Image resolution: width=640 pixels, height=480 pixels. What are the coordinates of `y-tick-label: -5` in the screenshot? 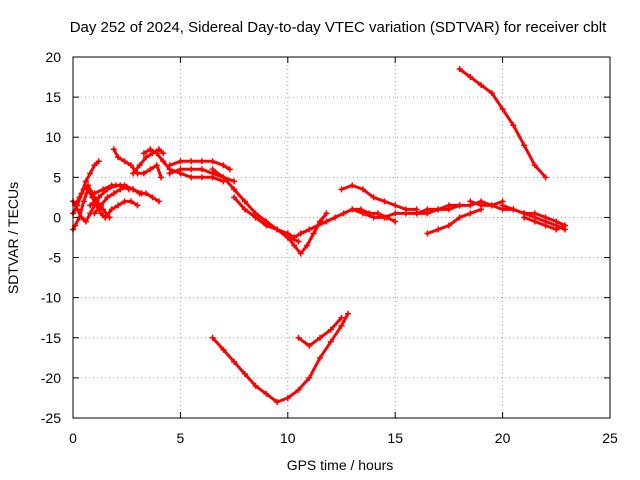 It's located at (55, 258).